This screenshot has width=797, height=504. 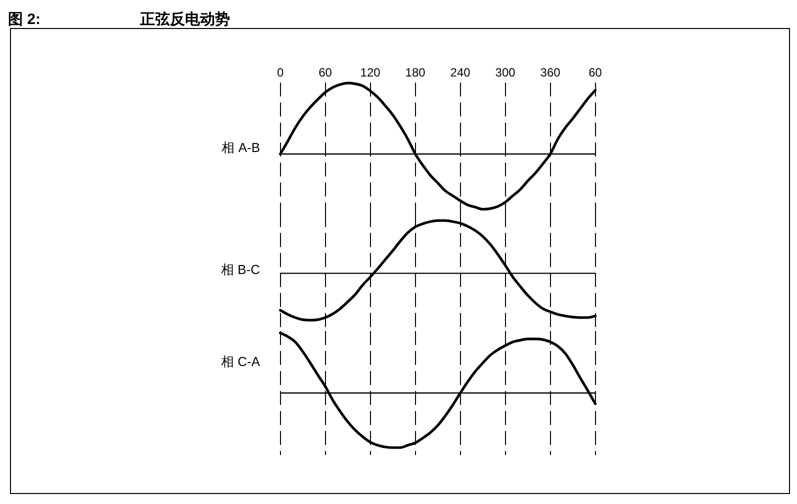 I want to click on x-tick-label: 360, so click(x=550, y=73).